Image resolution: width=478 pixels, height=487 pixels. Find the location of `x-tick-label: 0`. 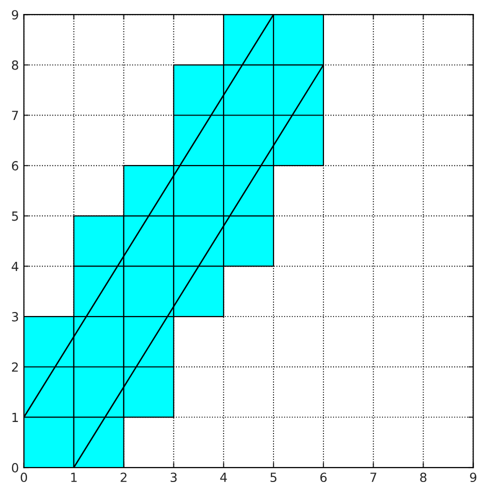

x-tick-label: 0 is located at coordinates (24, 477).